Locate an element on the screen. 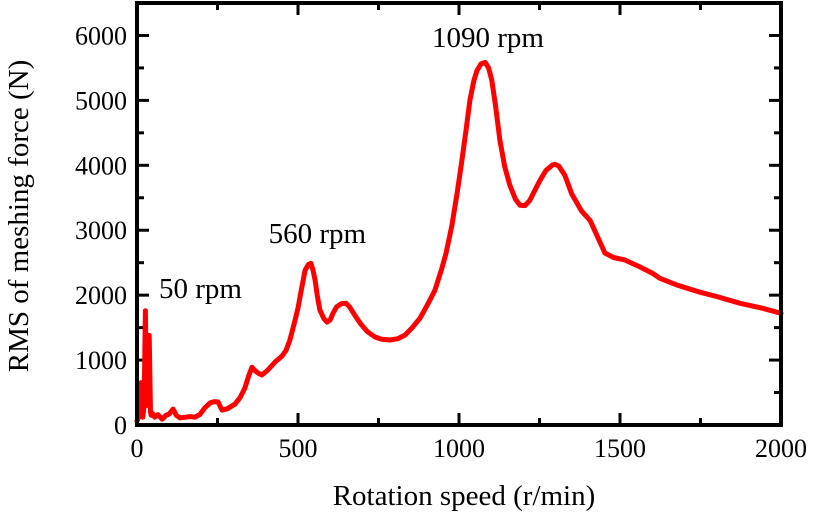 The height and width of the screenshot is (513, 818). y-tick-label: 5000 is located at coordinates (101, 100).